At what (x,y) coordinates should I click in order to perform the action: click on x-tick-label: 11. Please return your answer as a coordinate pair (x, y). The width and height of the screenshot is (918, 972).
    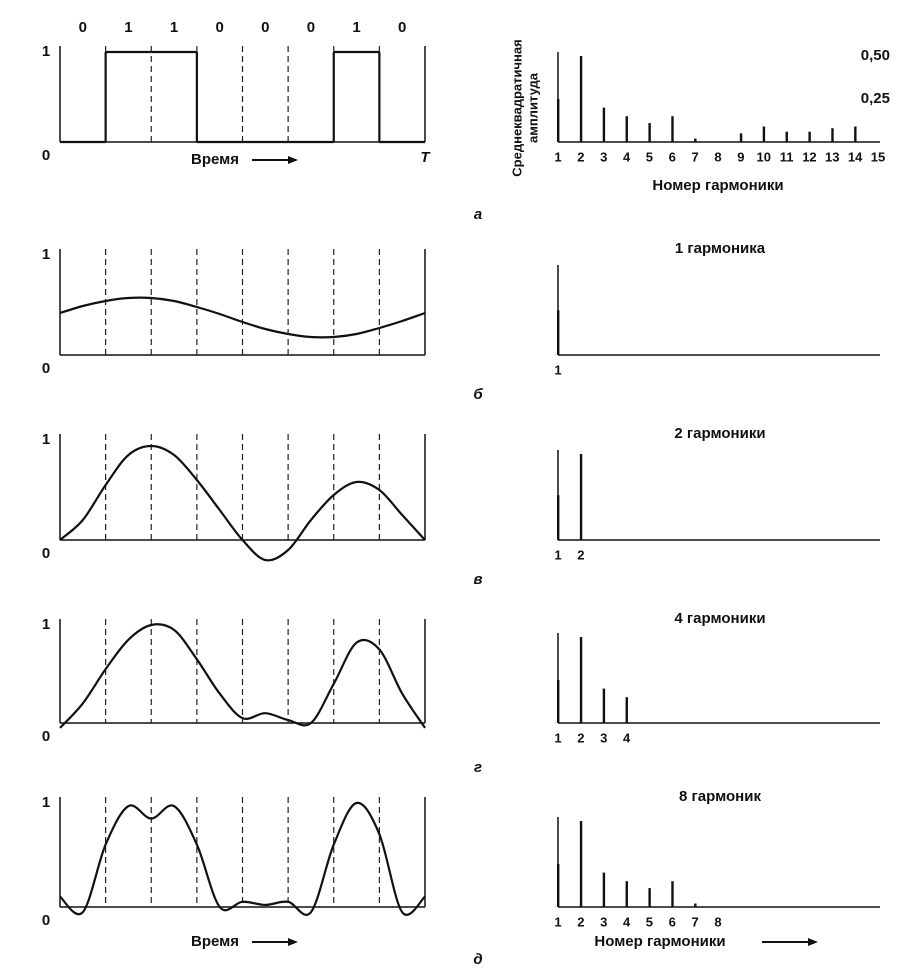
    Looking at the image, I should click on (787, 156).